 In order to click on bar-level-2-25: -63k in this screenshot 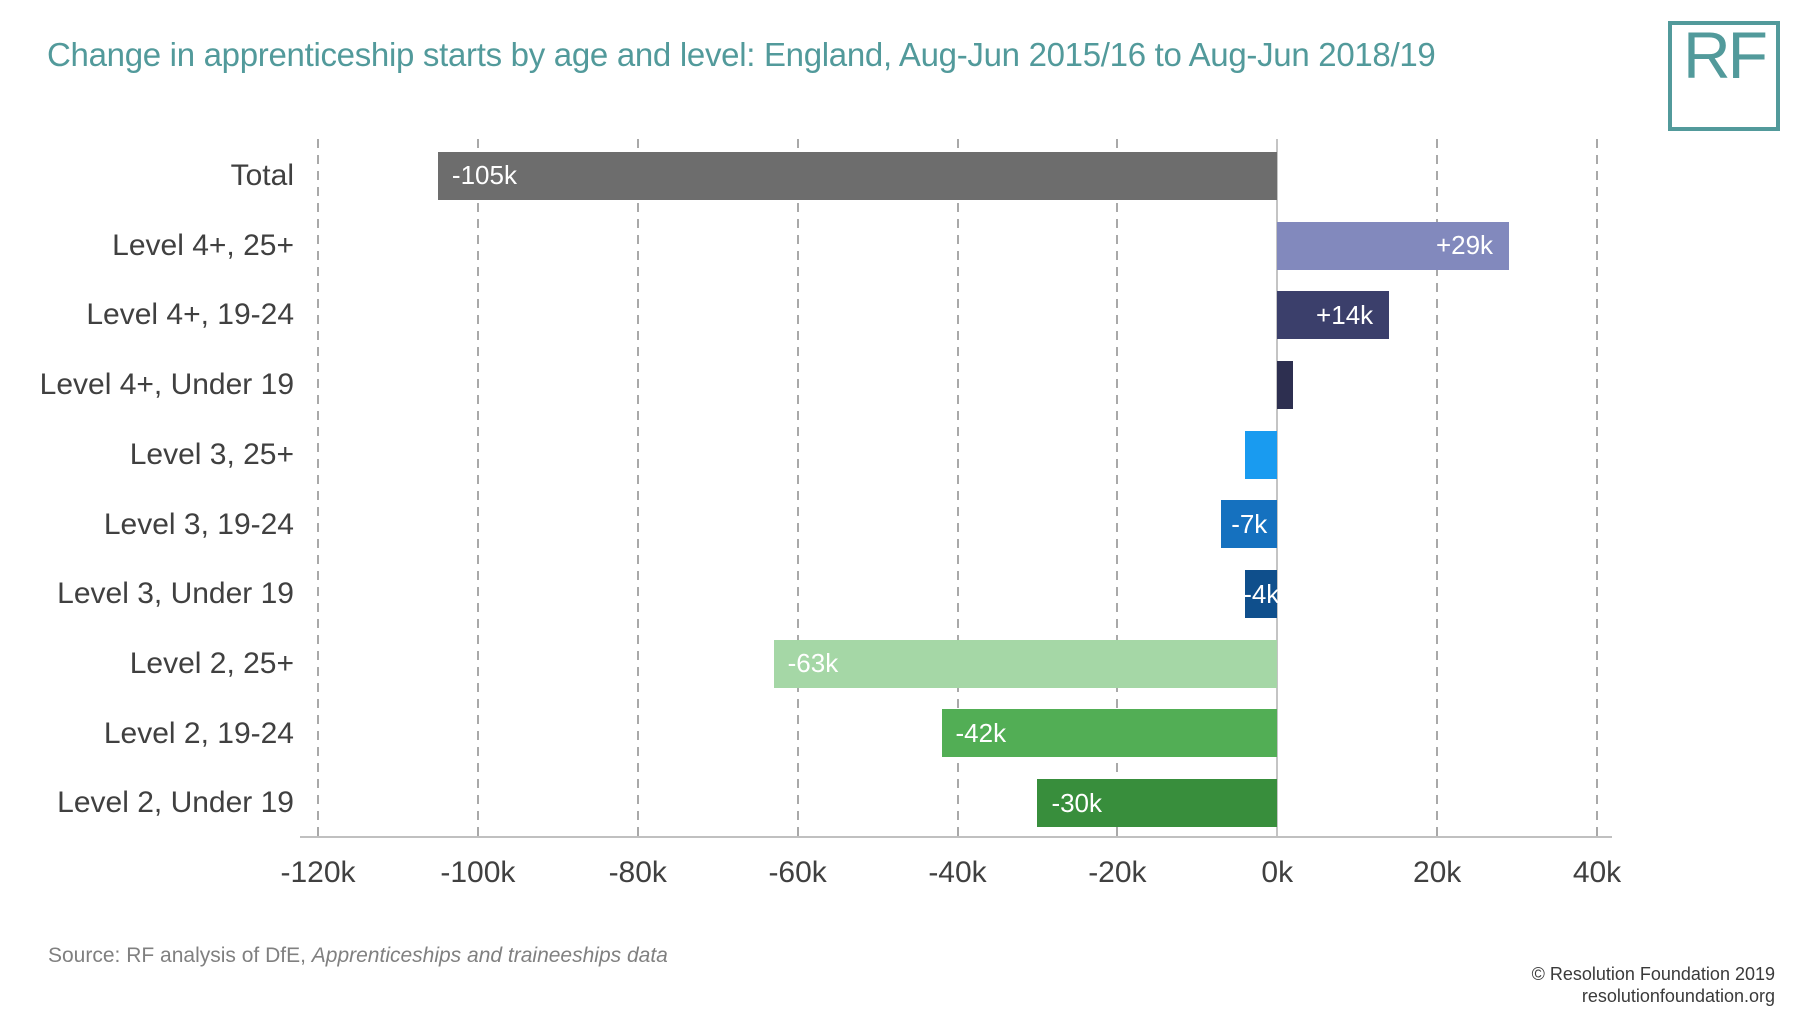, I will do `click(1025, 663)`.